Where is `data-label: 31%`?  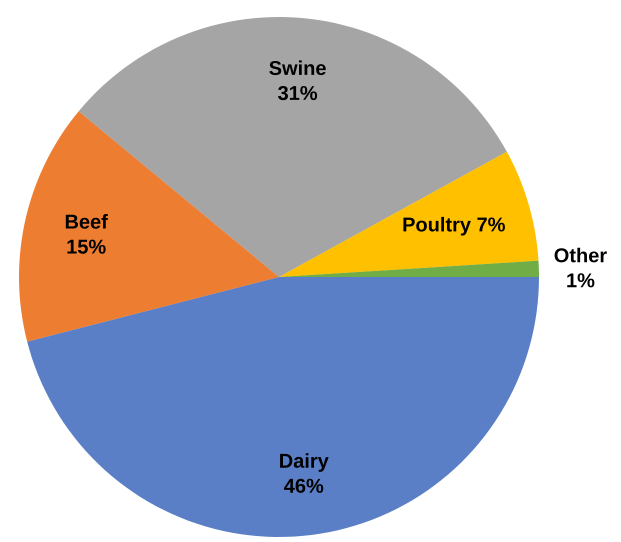
data-label: 31% is located at coordinates (298, 93).